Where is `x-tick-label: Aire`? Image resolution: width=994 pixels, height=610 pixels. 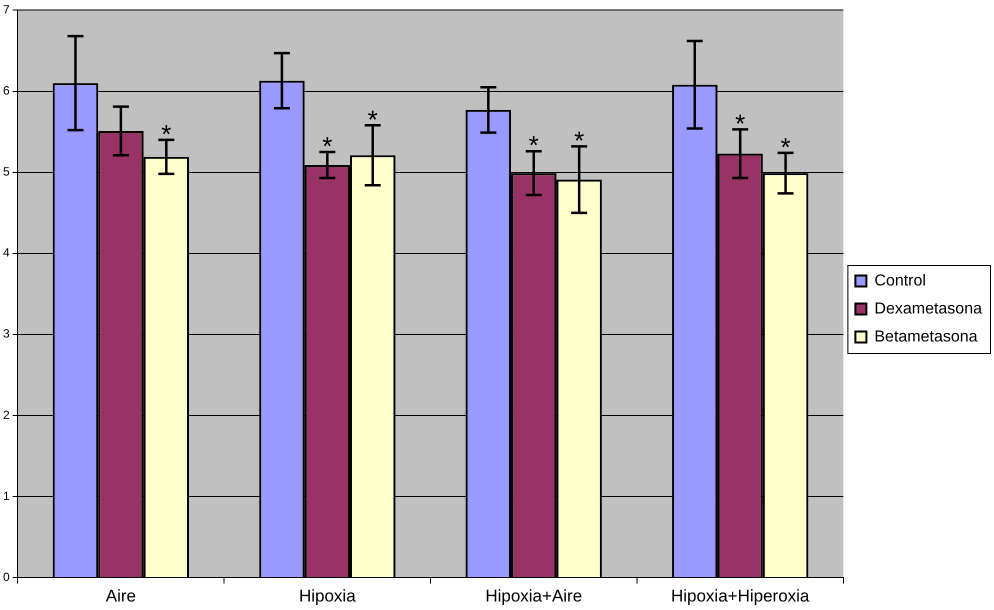 x-tick-label: Aire is located at coordinates (121, 596).